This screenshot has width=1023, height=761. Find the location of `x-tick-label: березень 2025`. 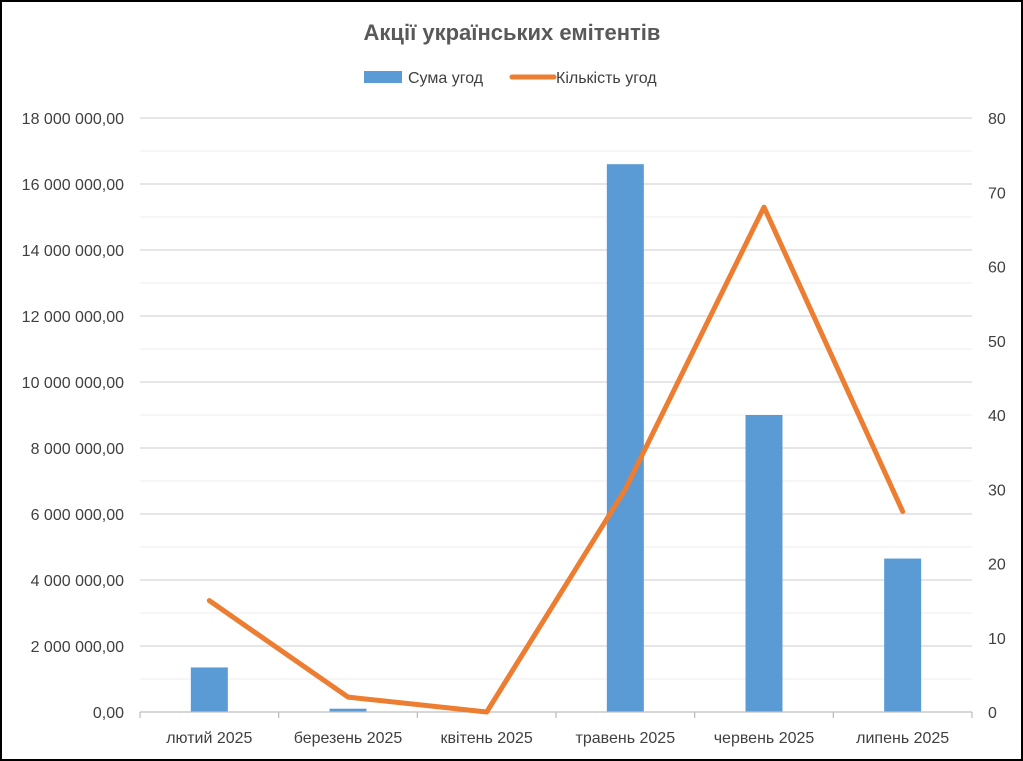

x-tick-label: березень 2025 is located at coordinates (348, 738).